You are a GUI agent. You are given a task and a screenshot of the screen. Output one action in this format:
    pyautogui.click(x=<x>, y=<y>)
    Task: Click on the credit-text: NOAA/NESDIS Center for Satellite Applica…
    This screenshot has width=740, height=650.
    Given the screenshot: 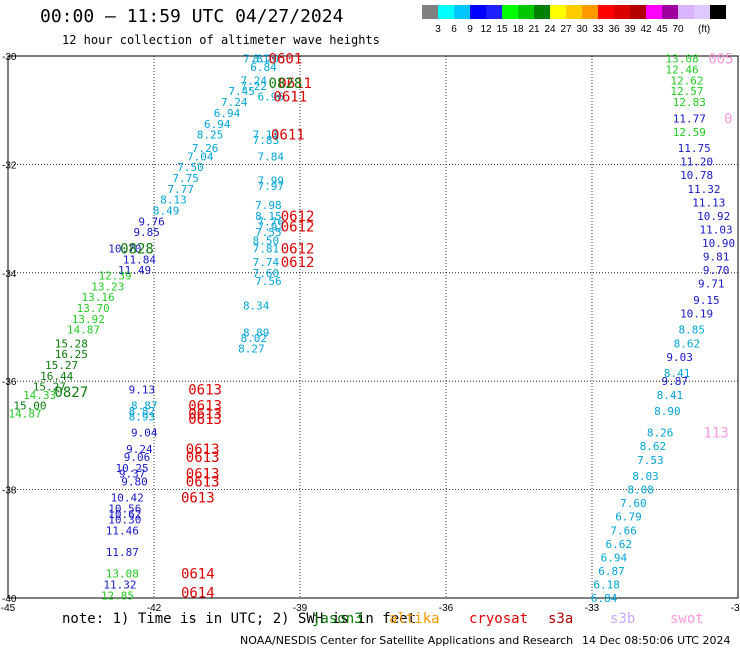 What is the action you would take?
    pyautogui.click(x=407, y=640)
    